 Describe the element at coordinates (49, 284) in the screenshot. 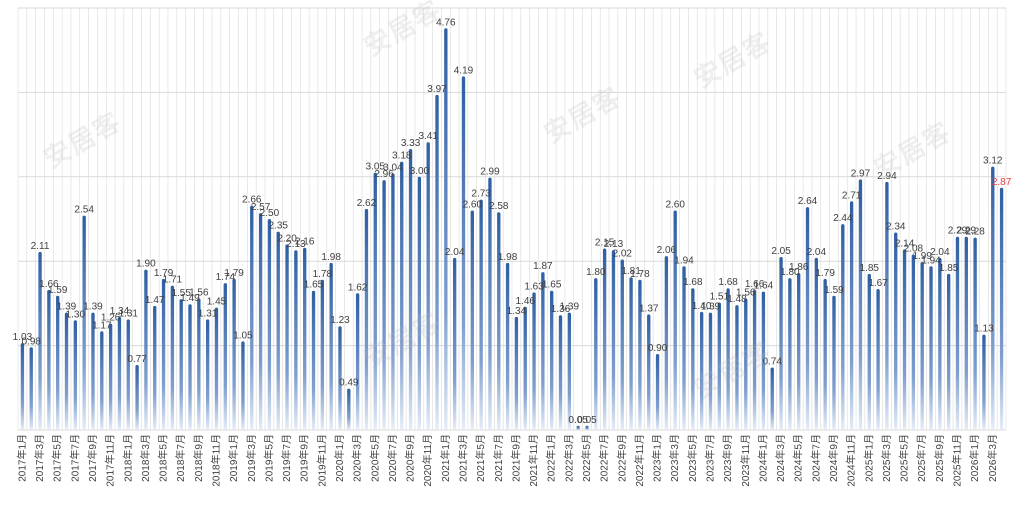

I see `data-label: 1.66` at that location.